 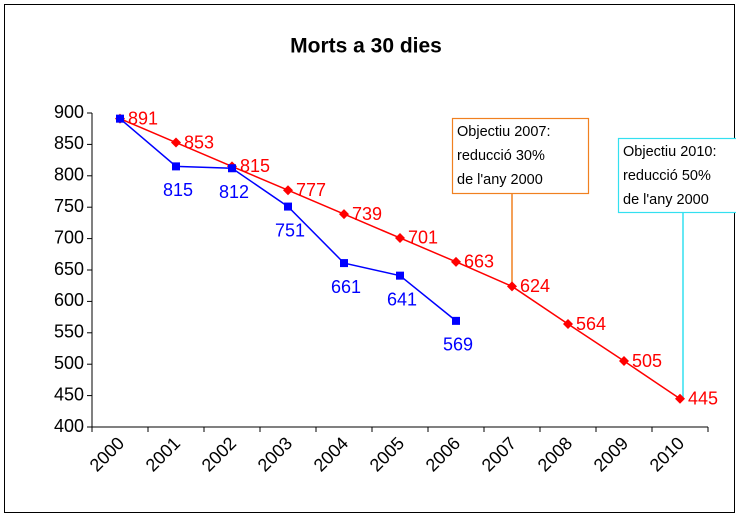 I want to click on y-tick-label: 800, so click(x=69, y=175).